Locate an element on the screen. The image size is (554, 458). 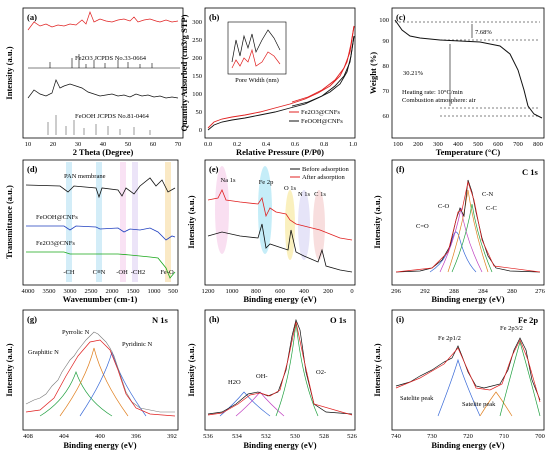
svg-text: 50 is located at coordinates (128, 144).